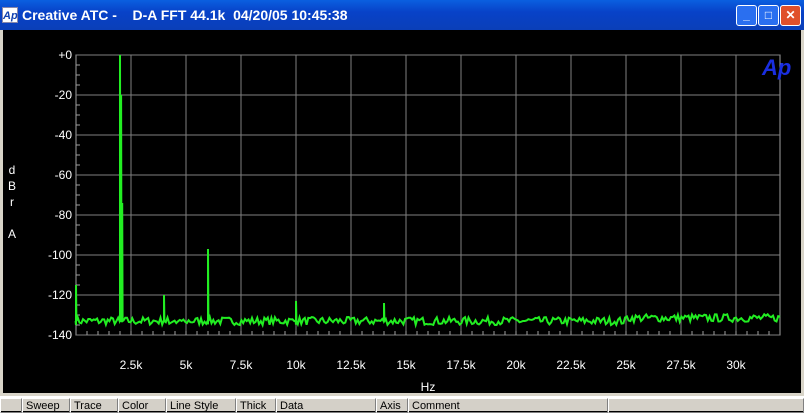  I want to click on x-tick-label: 2.5k, so click(132, 365).